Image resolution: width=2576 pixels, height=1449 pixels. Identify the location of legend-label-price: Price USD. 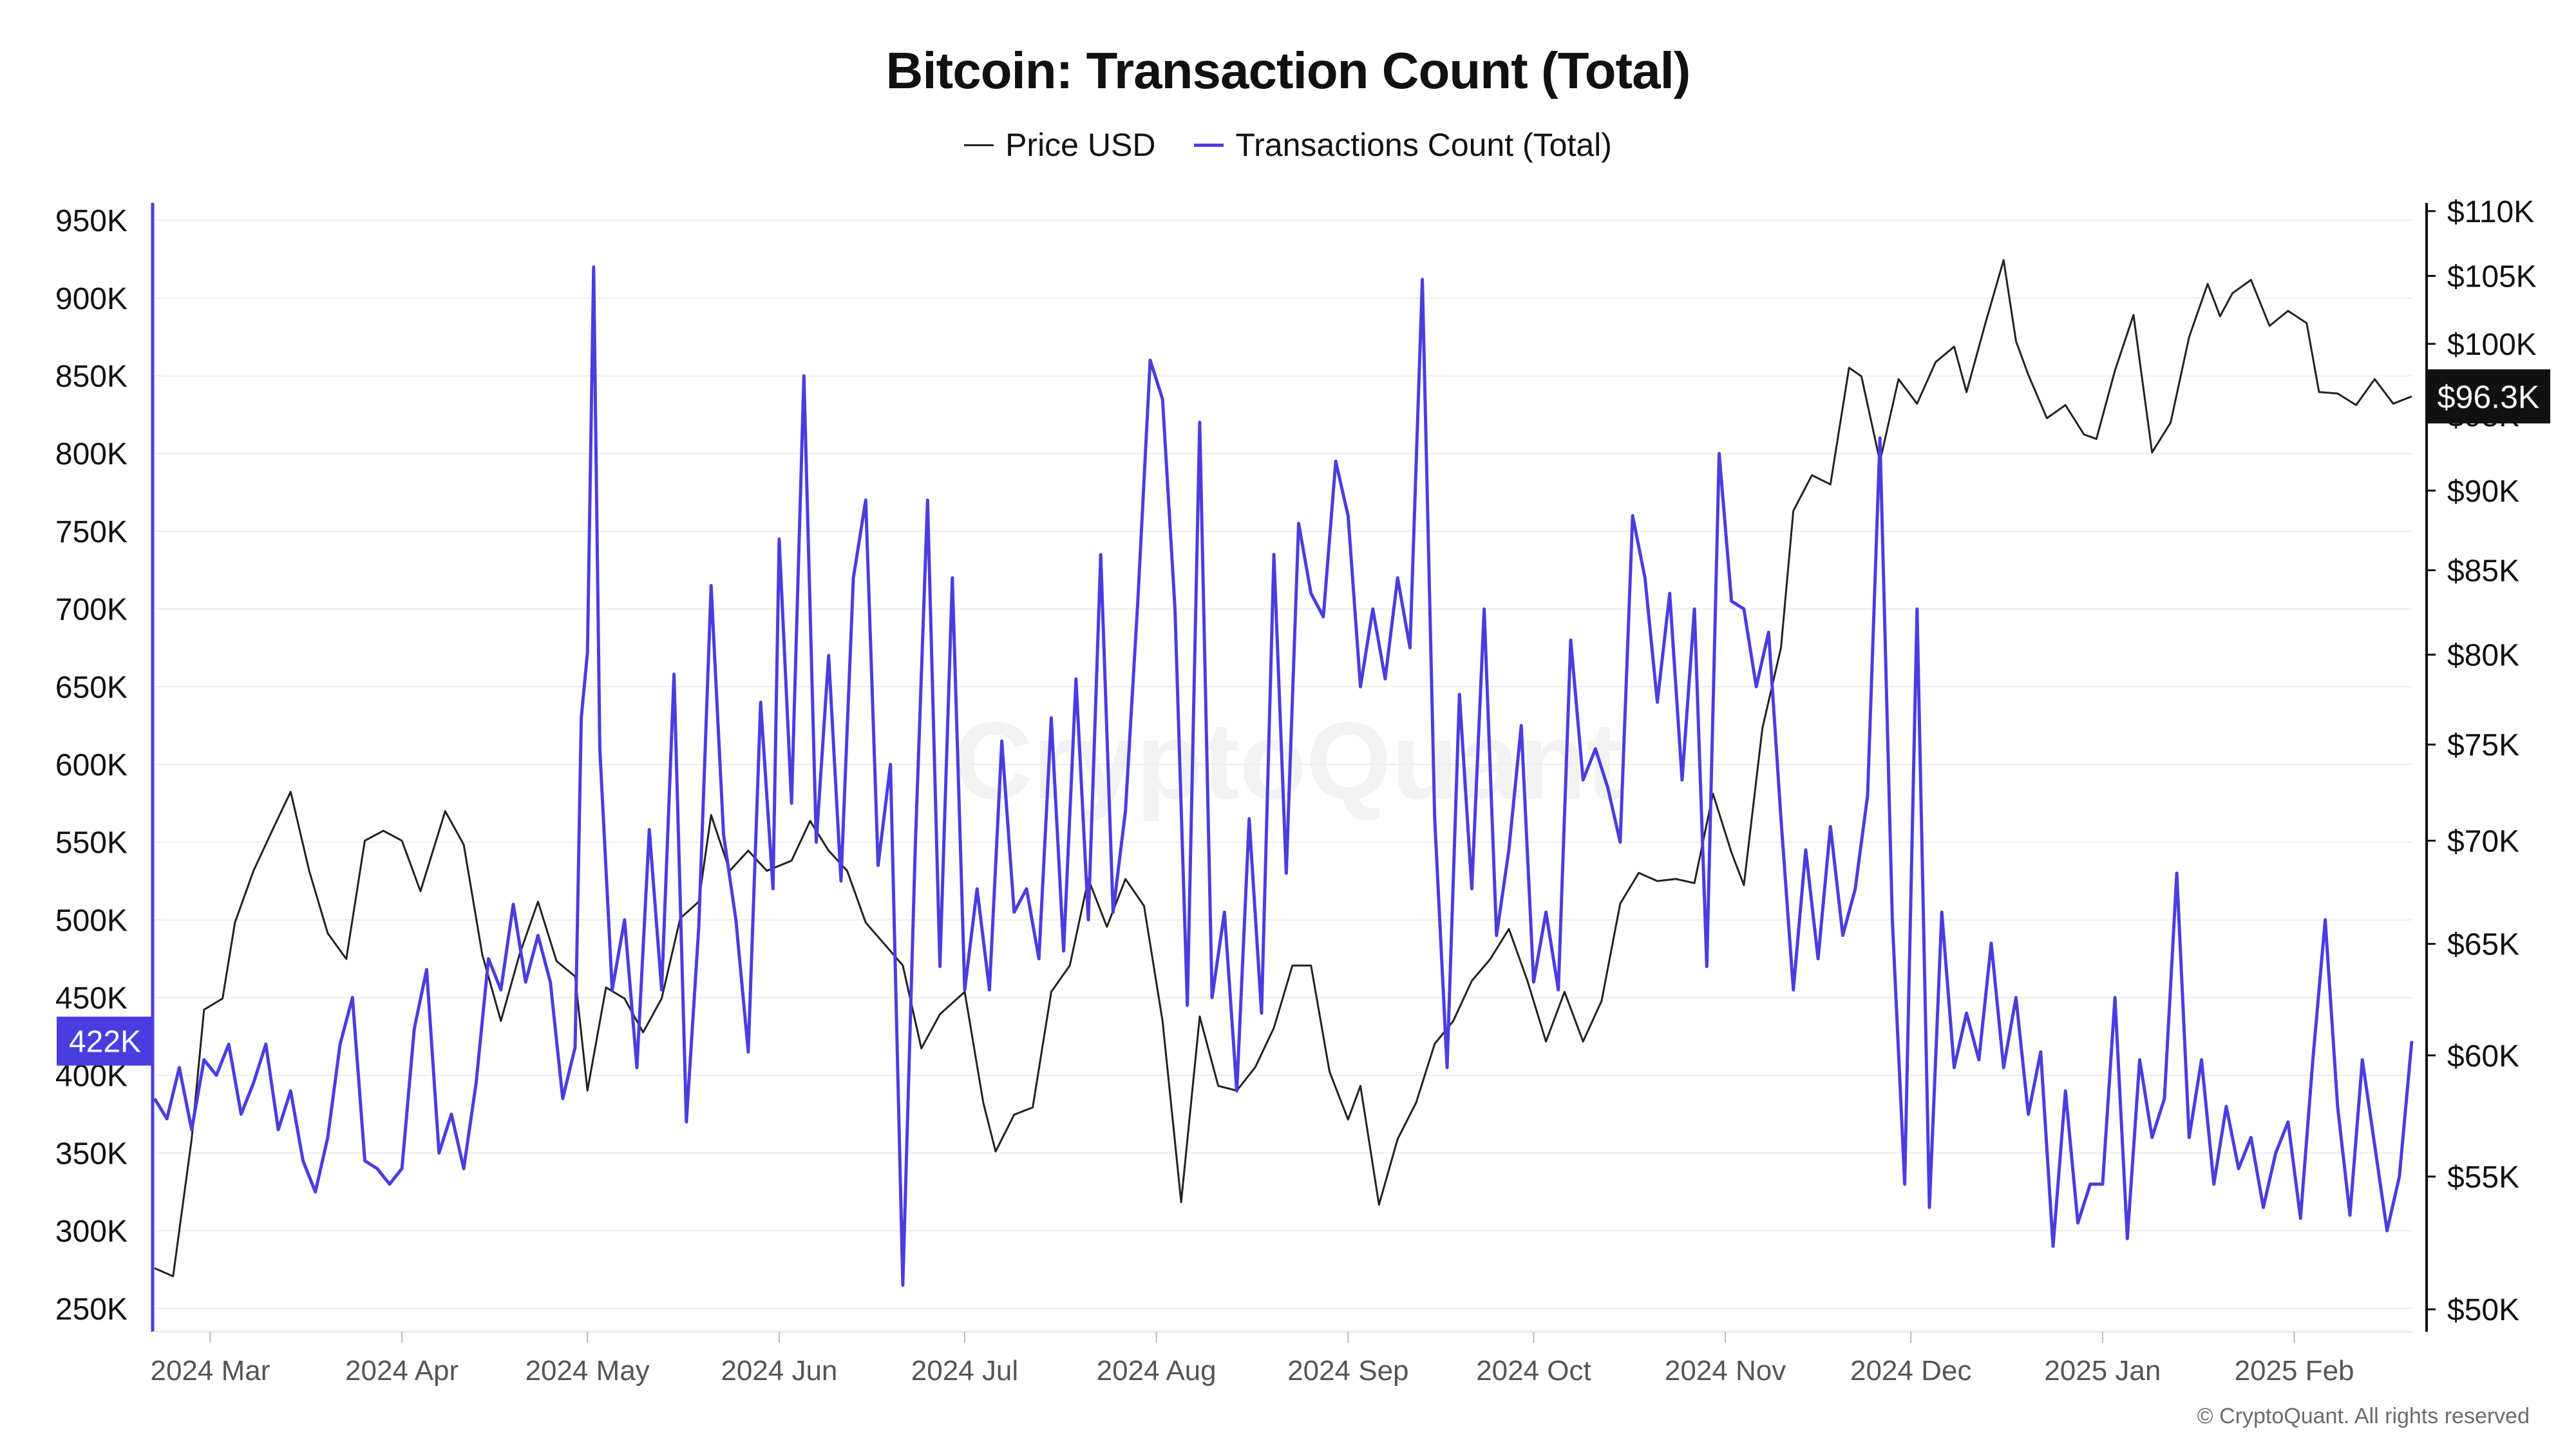
(1080, 145).